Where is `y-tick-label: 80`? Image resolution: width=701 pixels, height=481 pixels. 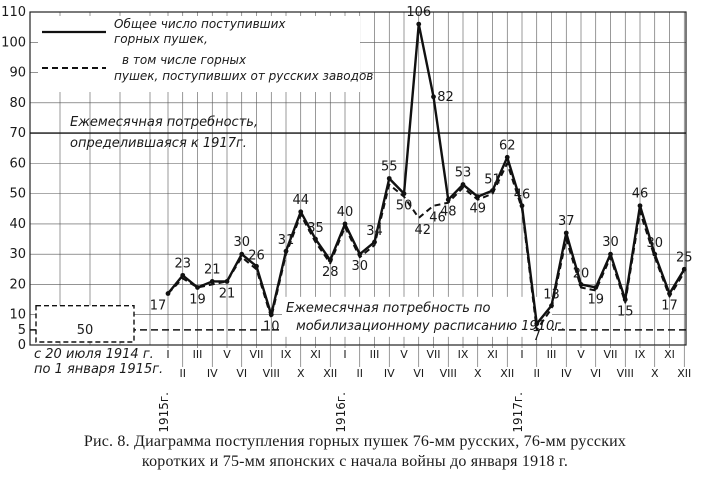 y-tick-label: 80 is located at coordinates (17, 103).